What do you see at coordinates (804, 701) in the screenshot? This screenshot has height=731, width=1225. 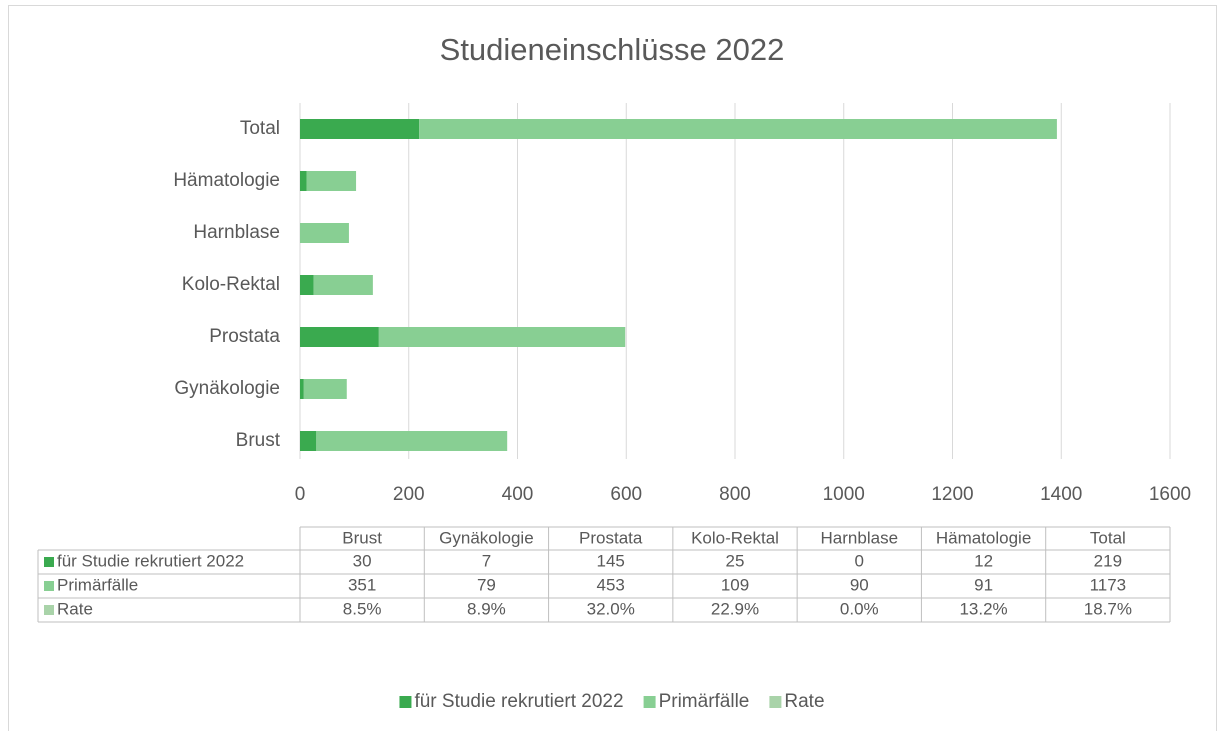 I see `legend-label: Rate` at bounding box center [804, 701].